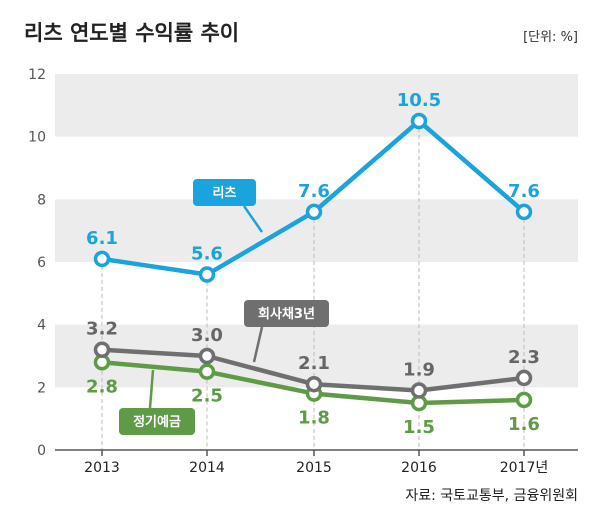 This screenshot has width=600, height=510. What do you see at coordinates (419, 369) in the screenshot?
I see `data-label-corp-bond: 1.9` at bounding box center [419, 369].